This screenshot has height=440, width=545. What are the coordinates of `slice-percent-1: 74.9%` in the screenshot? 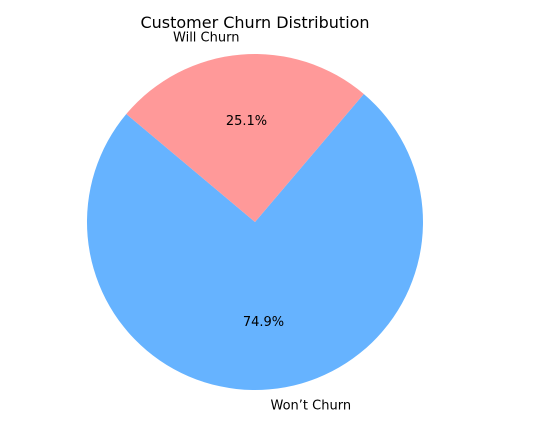 It's located at (263, 322).